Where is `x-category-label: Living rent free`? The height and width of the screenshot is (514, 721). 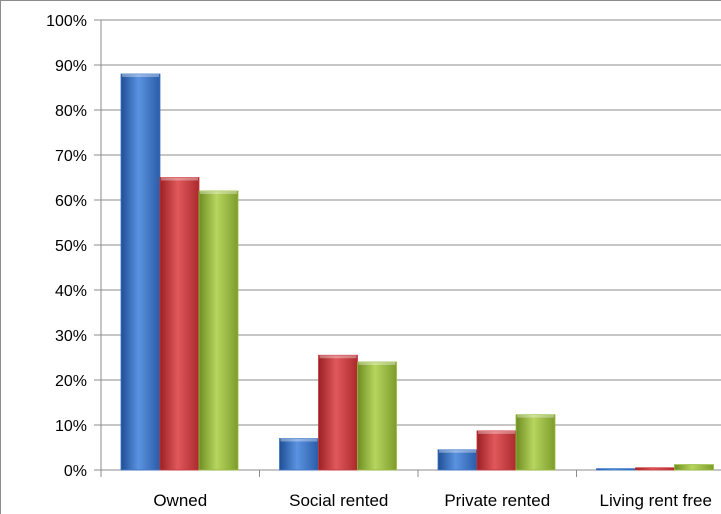 x-category-label: Living rent free is located at coordinates (656, 500).